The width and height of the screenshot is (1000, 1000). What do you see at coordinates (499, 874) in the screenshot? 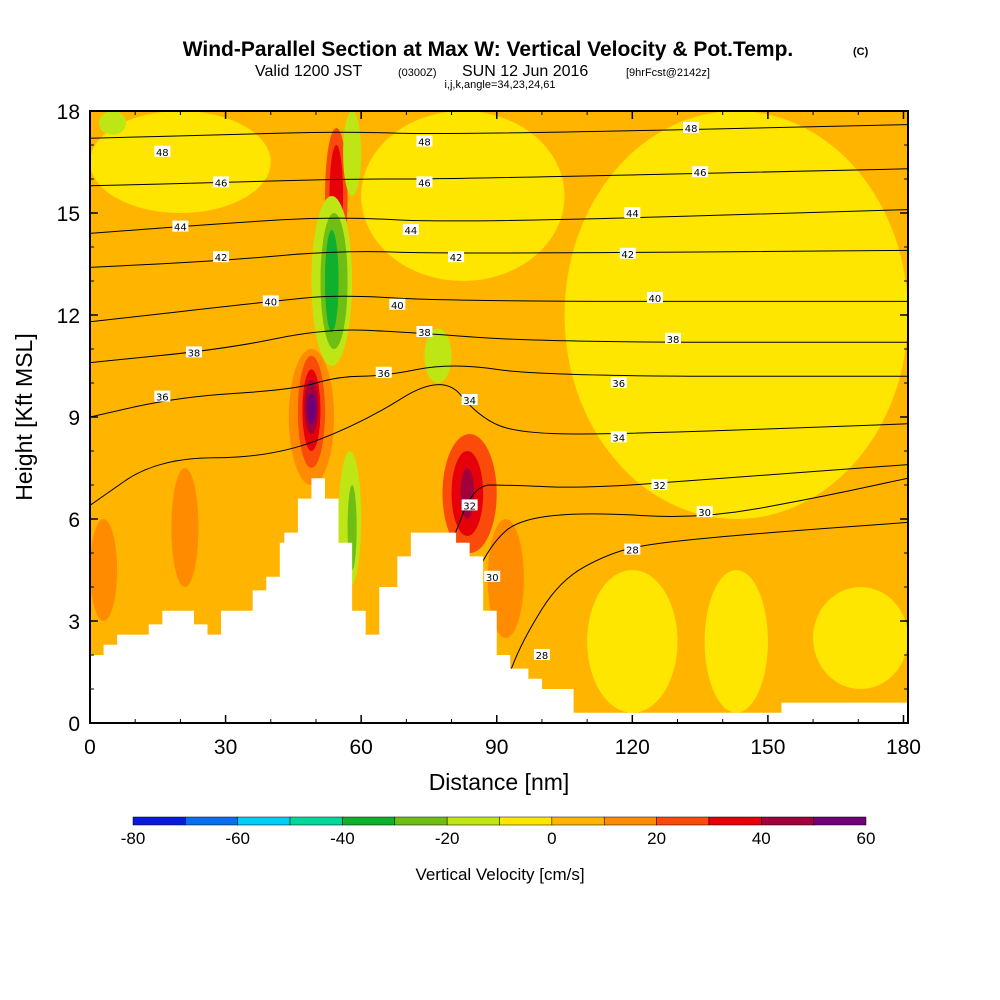
I see `colorbar-title: Vertical Velocity [cm/s]` at bounding box center [499, 874].